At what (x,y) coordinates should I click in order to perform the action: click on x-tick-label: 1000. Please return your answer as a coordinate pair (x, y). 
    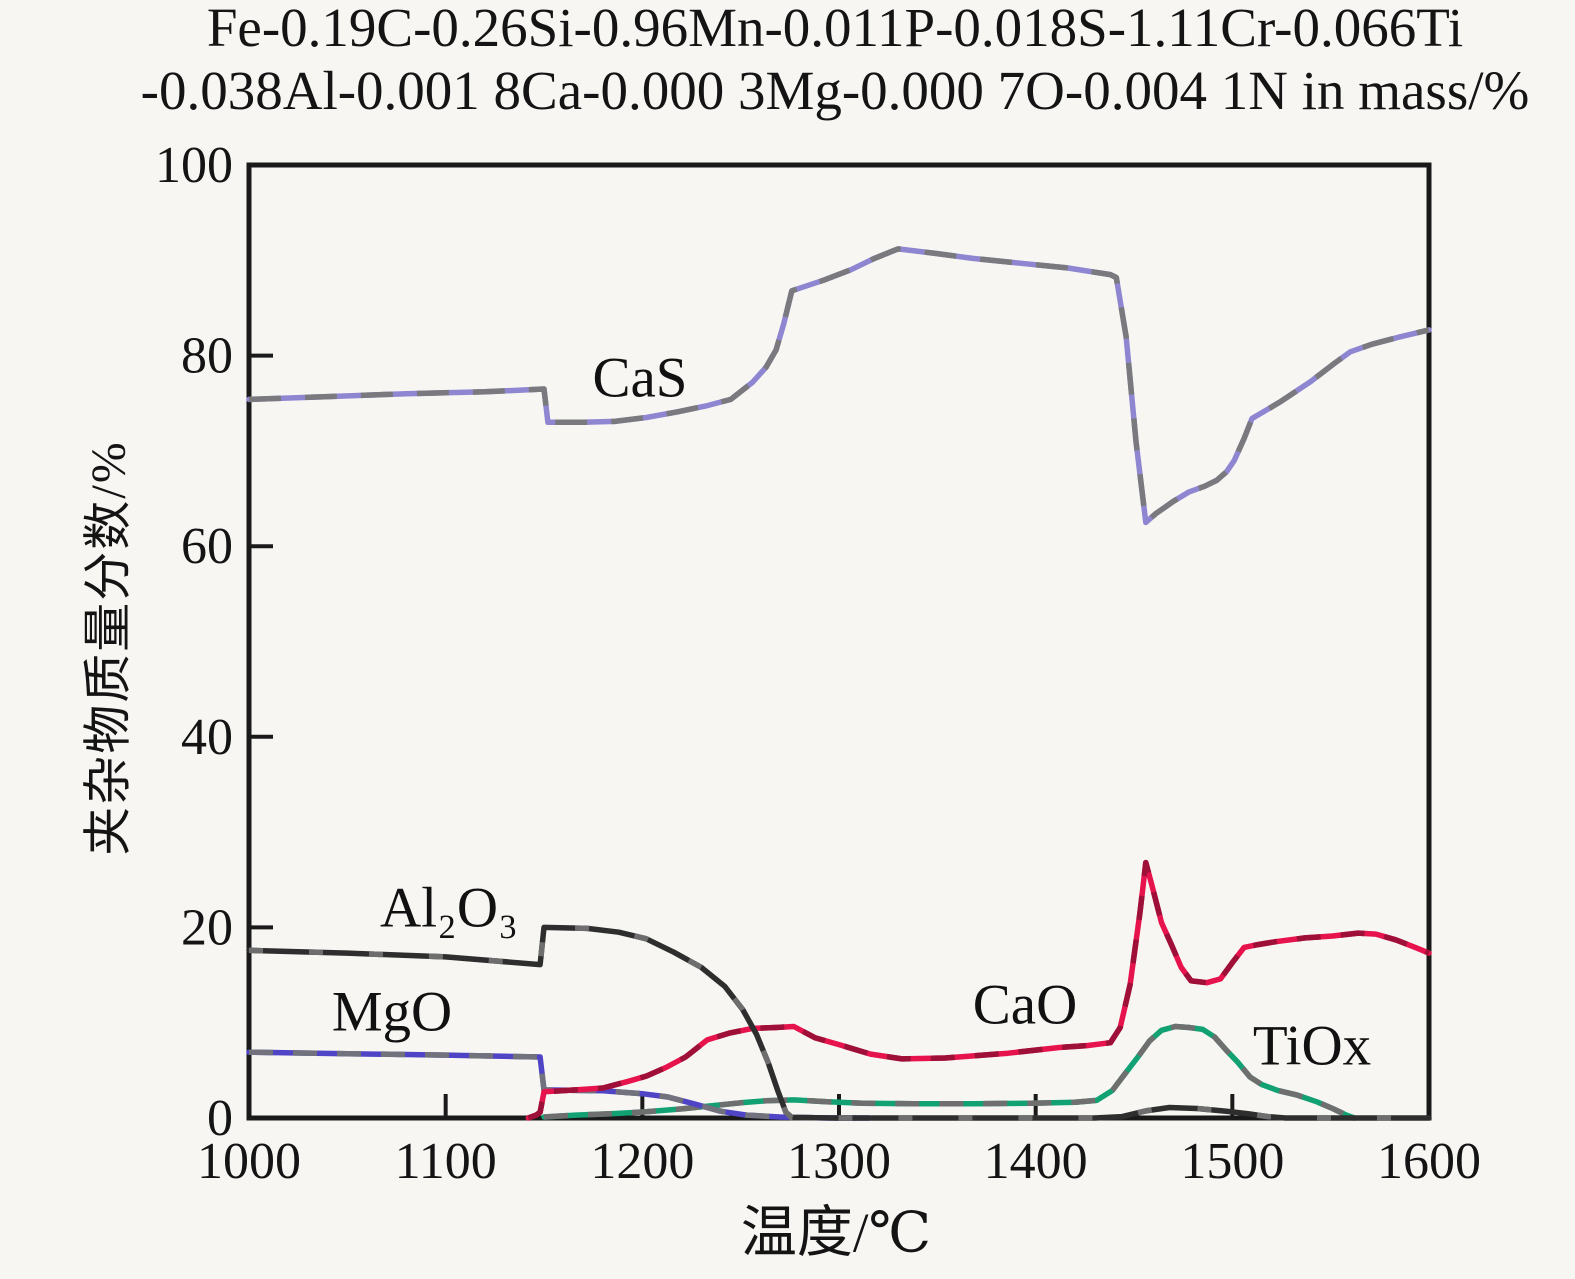
    Looking at the image, I should click on (249, 1161).